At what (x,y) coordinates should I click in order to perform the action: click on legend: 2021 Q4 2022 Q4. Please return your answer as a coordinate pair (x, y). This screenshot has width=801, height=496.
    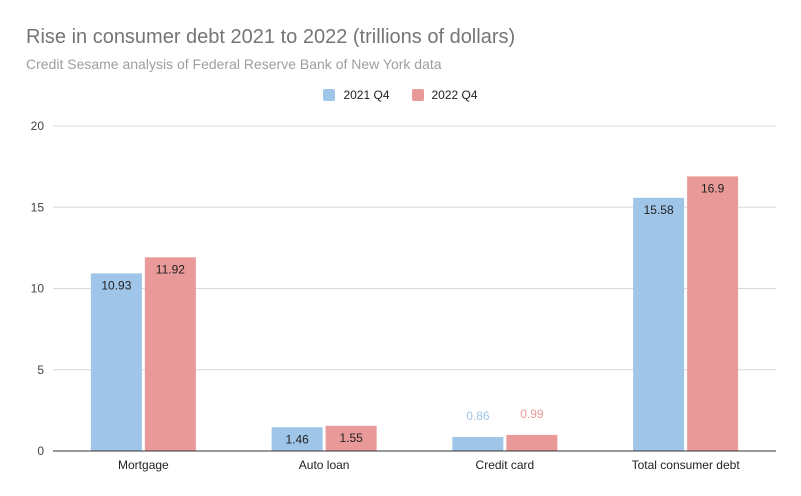
    Looking at the image, I should click on (400, 95).